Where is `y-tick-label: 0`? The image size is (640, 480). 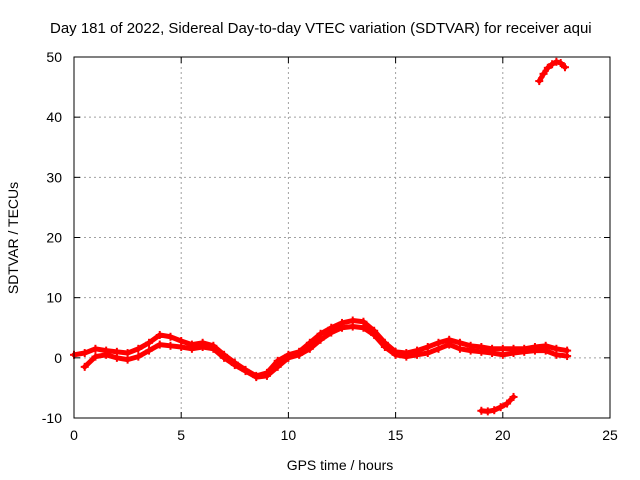
y-tick-label: 0 is located at coordinates (58, 358).